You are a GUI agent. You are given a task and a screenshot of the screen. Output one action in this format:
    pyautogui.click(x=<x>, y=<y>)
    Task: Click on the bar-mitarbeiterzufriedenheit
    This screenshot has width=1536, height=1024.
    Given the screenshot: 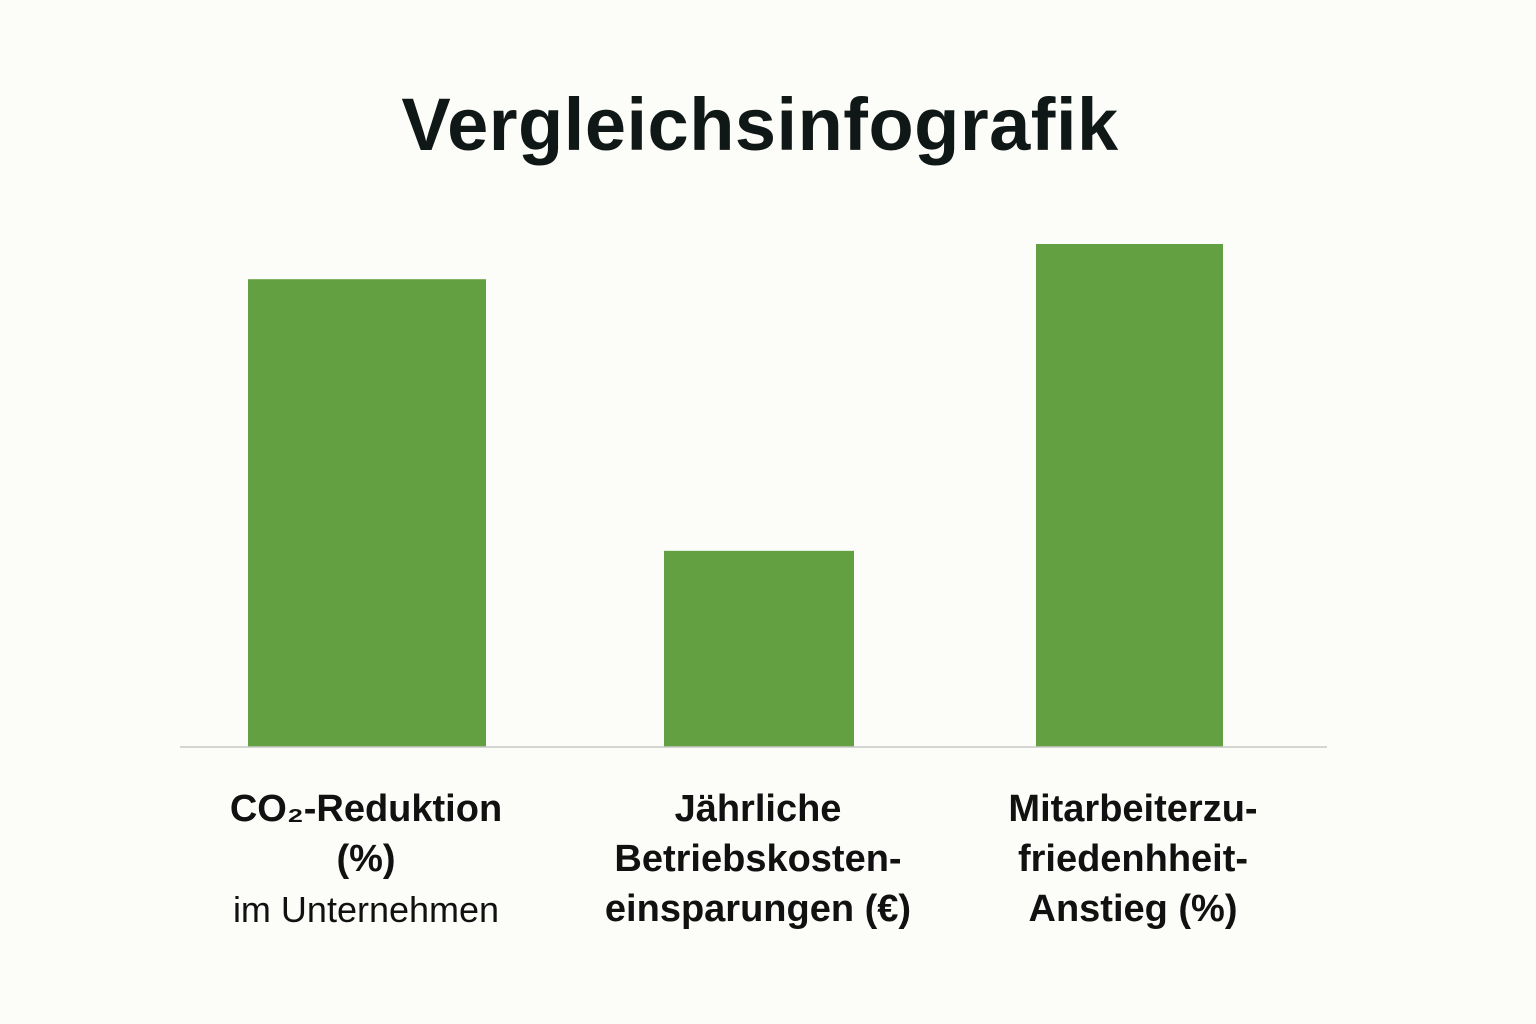 What is the action you would take?
    pyautogui.click(x=1129, y=495)
    